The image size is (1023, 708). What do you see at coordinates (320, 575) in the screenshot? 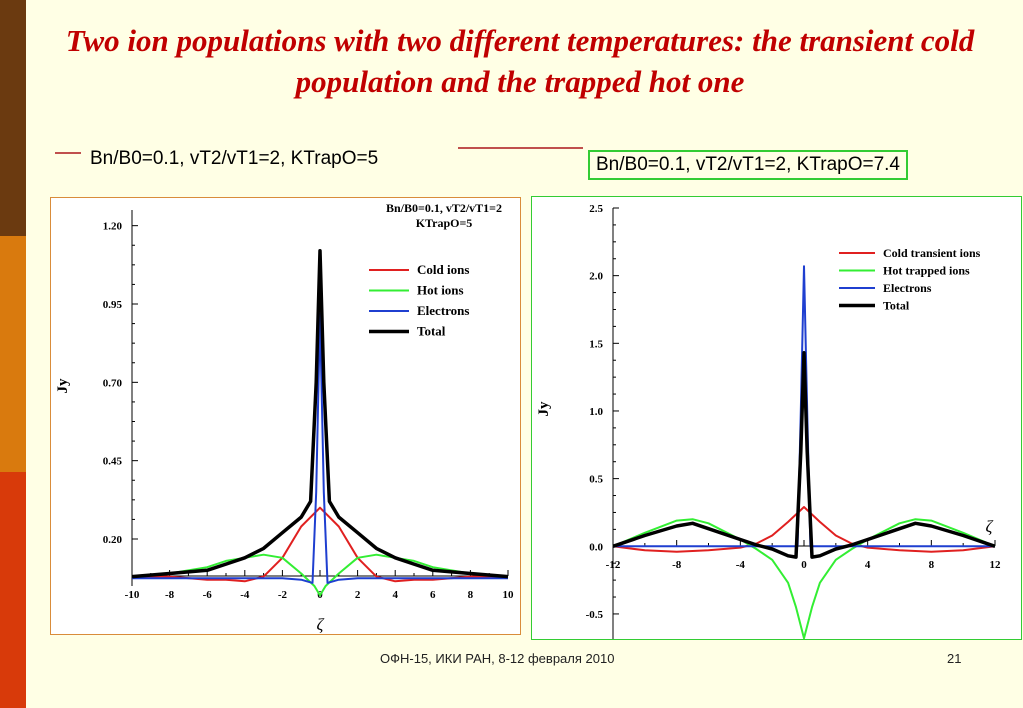
I see `left-series-hot-ions` at bounding box center [320, 575].